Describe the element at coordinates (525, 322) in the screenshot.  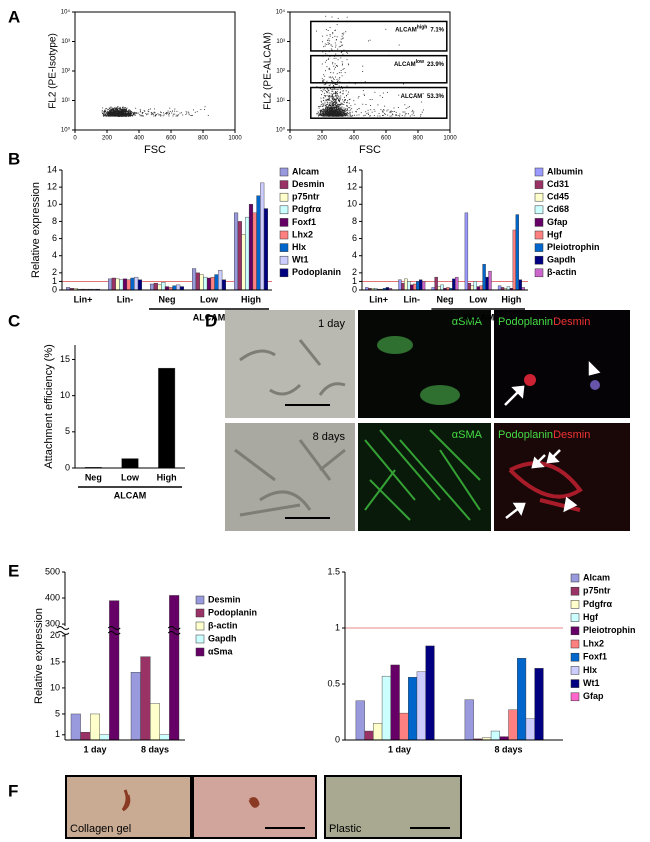
I see `stain-label: Podoplanin` at that location.